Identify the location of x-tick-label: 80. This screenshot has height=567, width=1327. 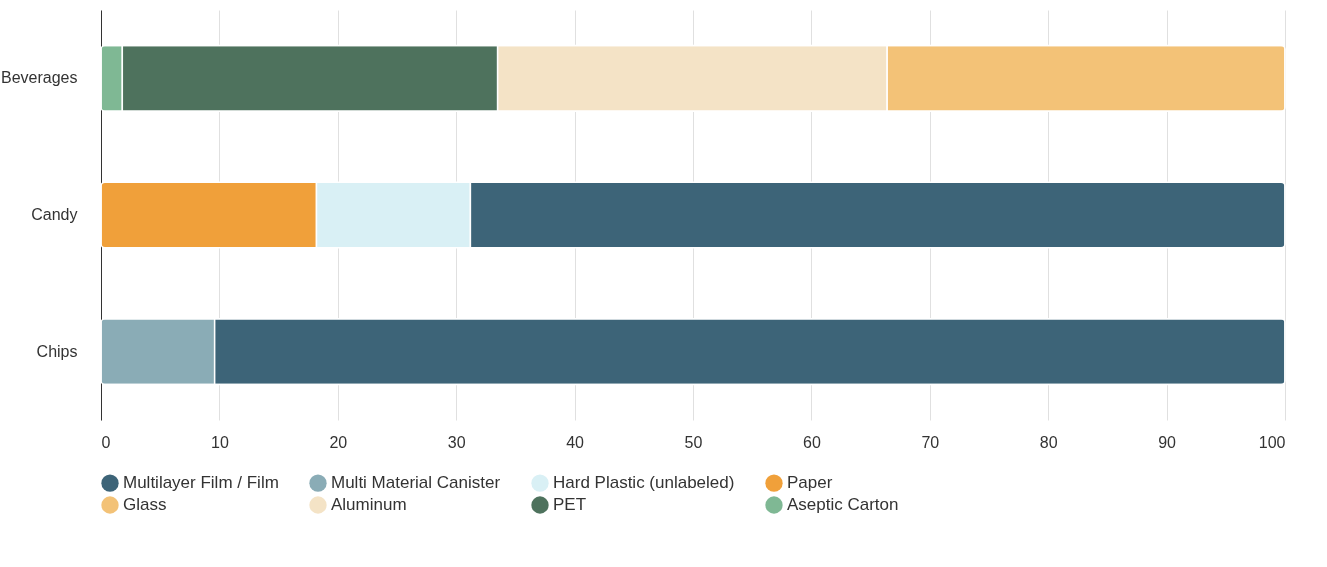
(1048, 442).